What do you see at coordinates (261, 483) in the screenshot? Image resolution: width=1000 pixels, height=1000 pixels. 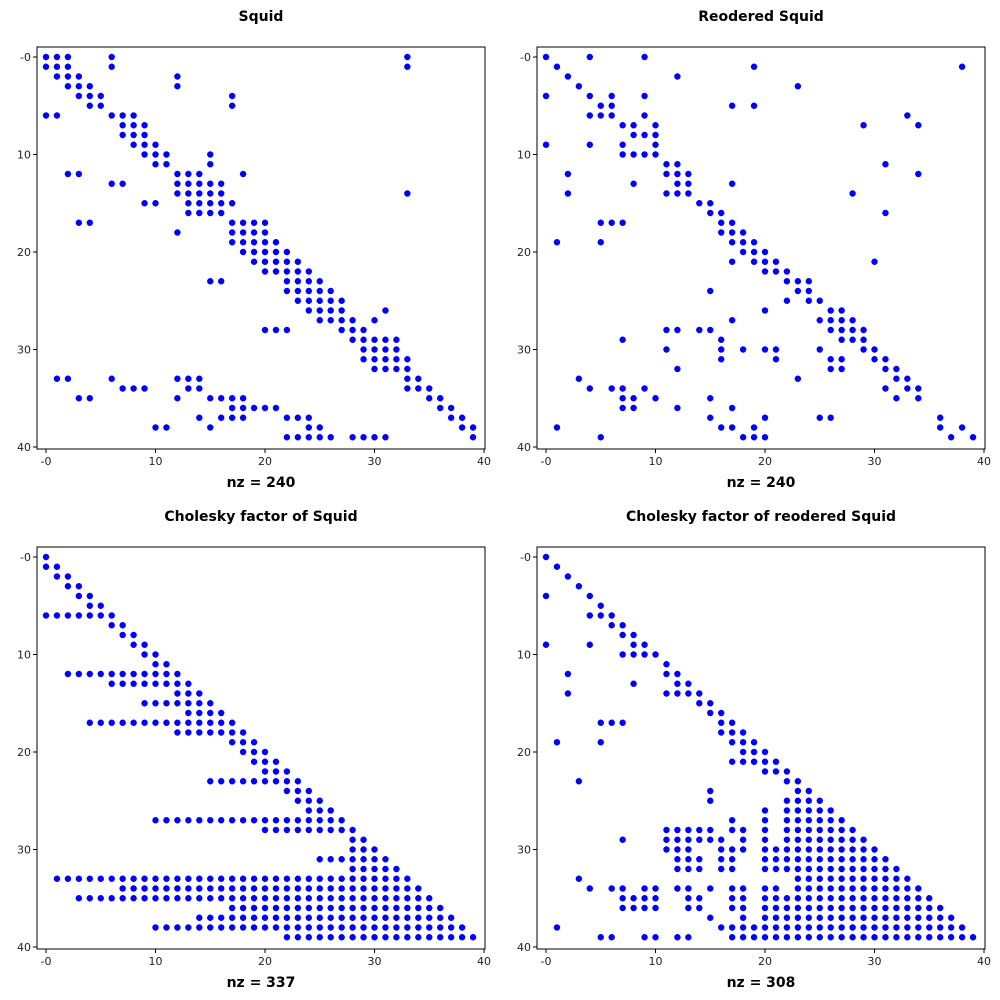 I see `x-axis-label: nz = 240` at bounding box center [261, 483].